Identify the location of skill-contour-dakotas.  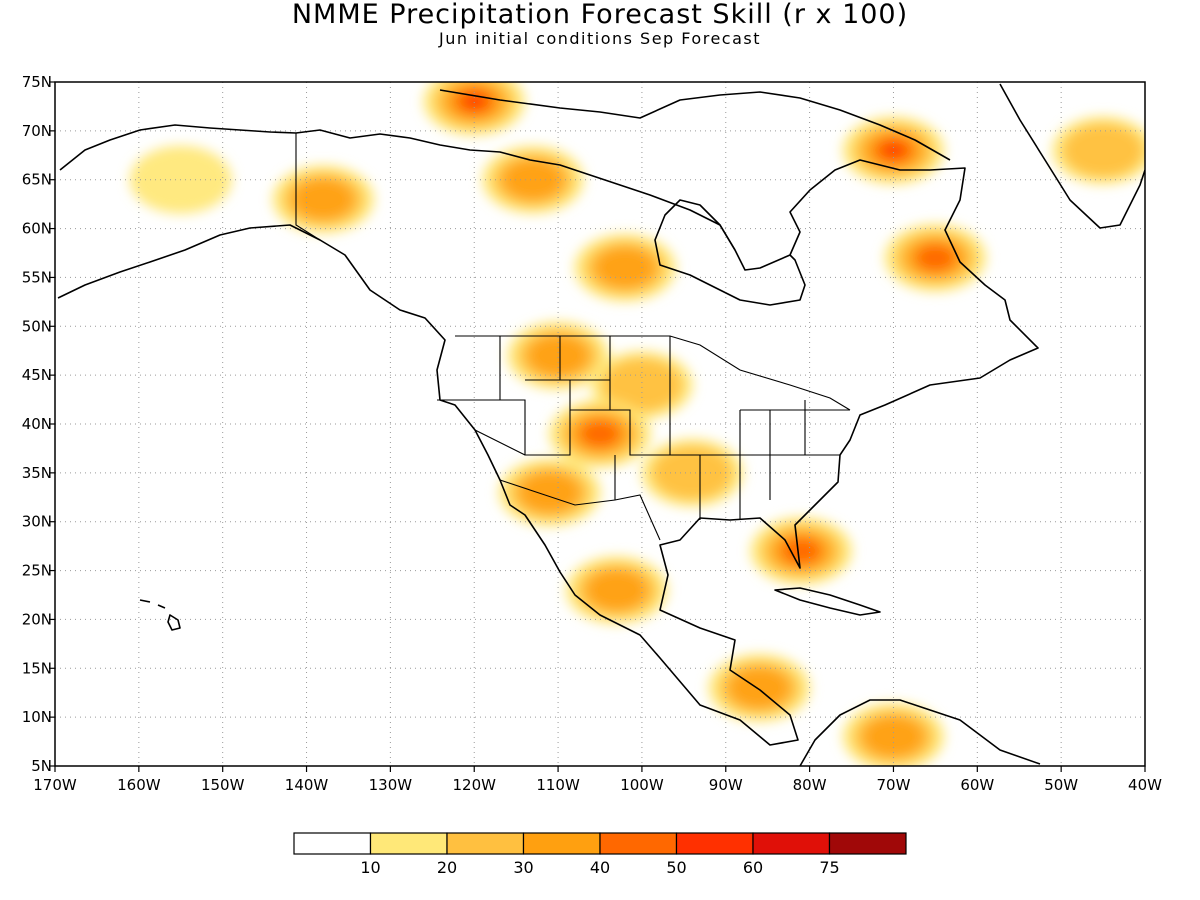
(642, 384).